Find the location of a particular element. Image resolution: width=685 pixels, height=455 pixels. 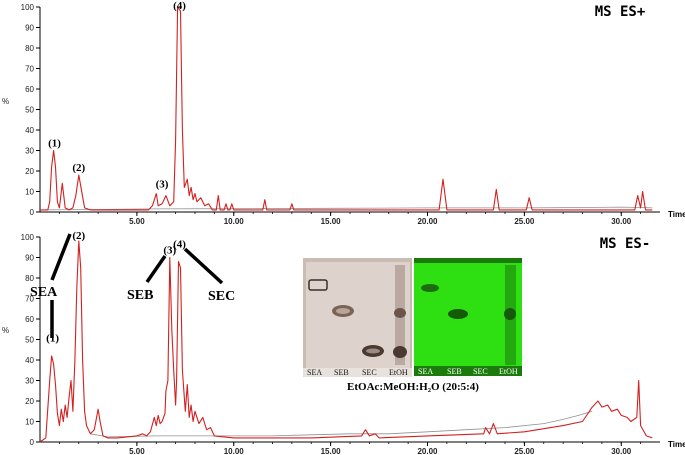

y-tick-label-es-minus: 70 is located at coordinates (29, 299).